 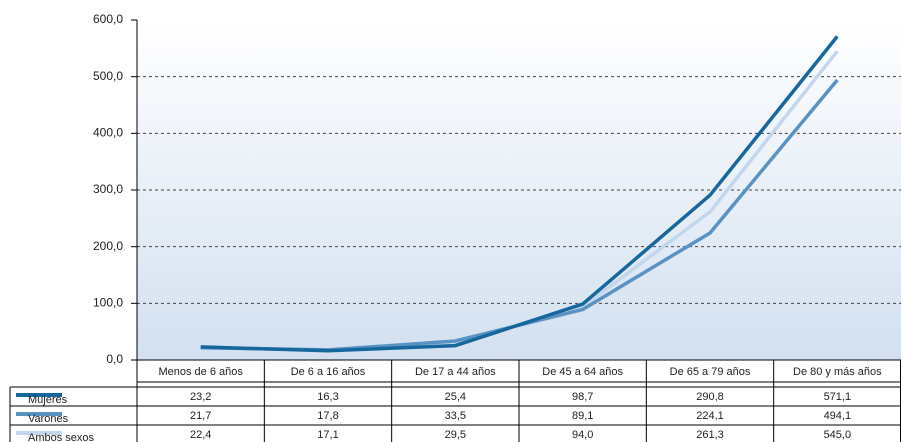 What do you see at coordinates (328, 372) in the screenshot?
I see `x-tick-label: De 6 a 16 años` at bounding box center [328, 372].